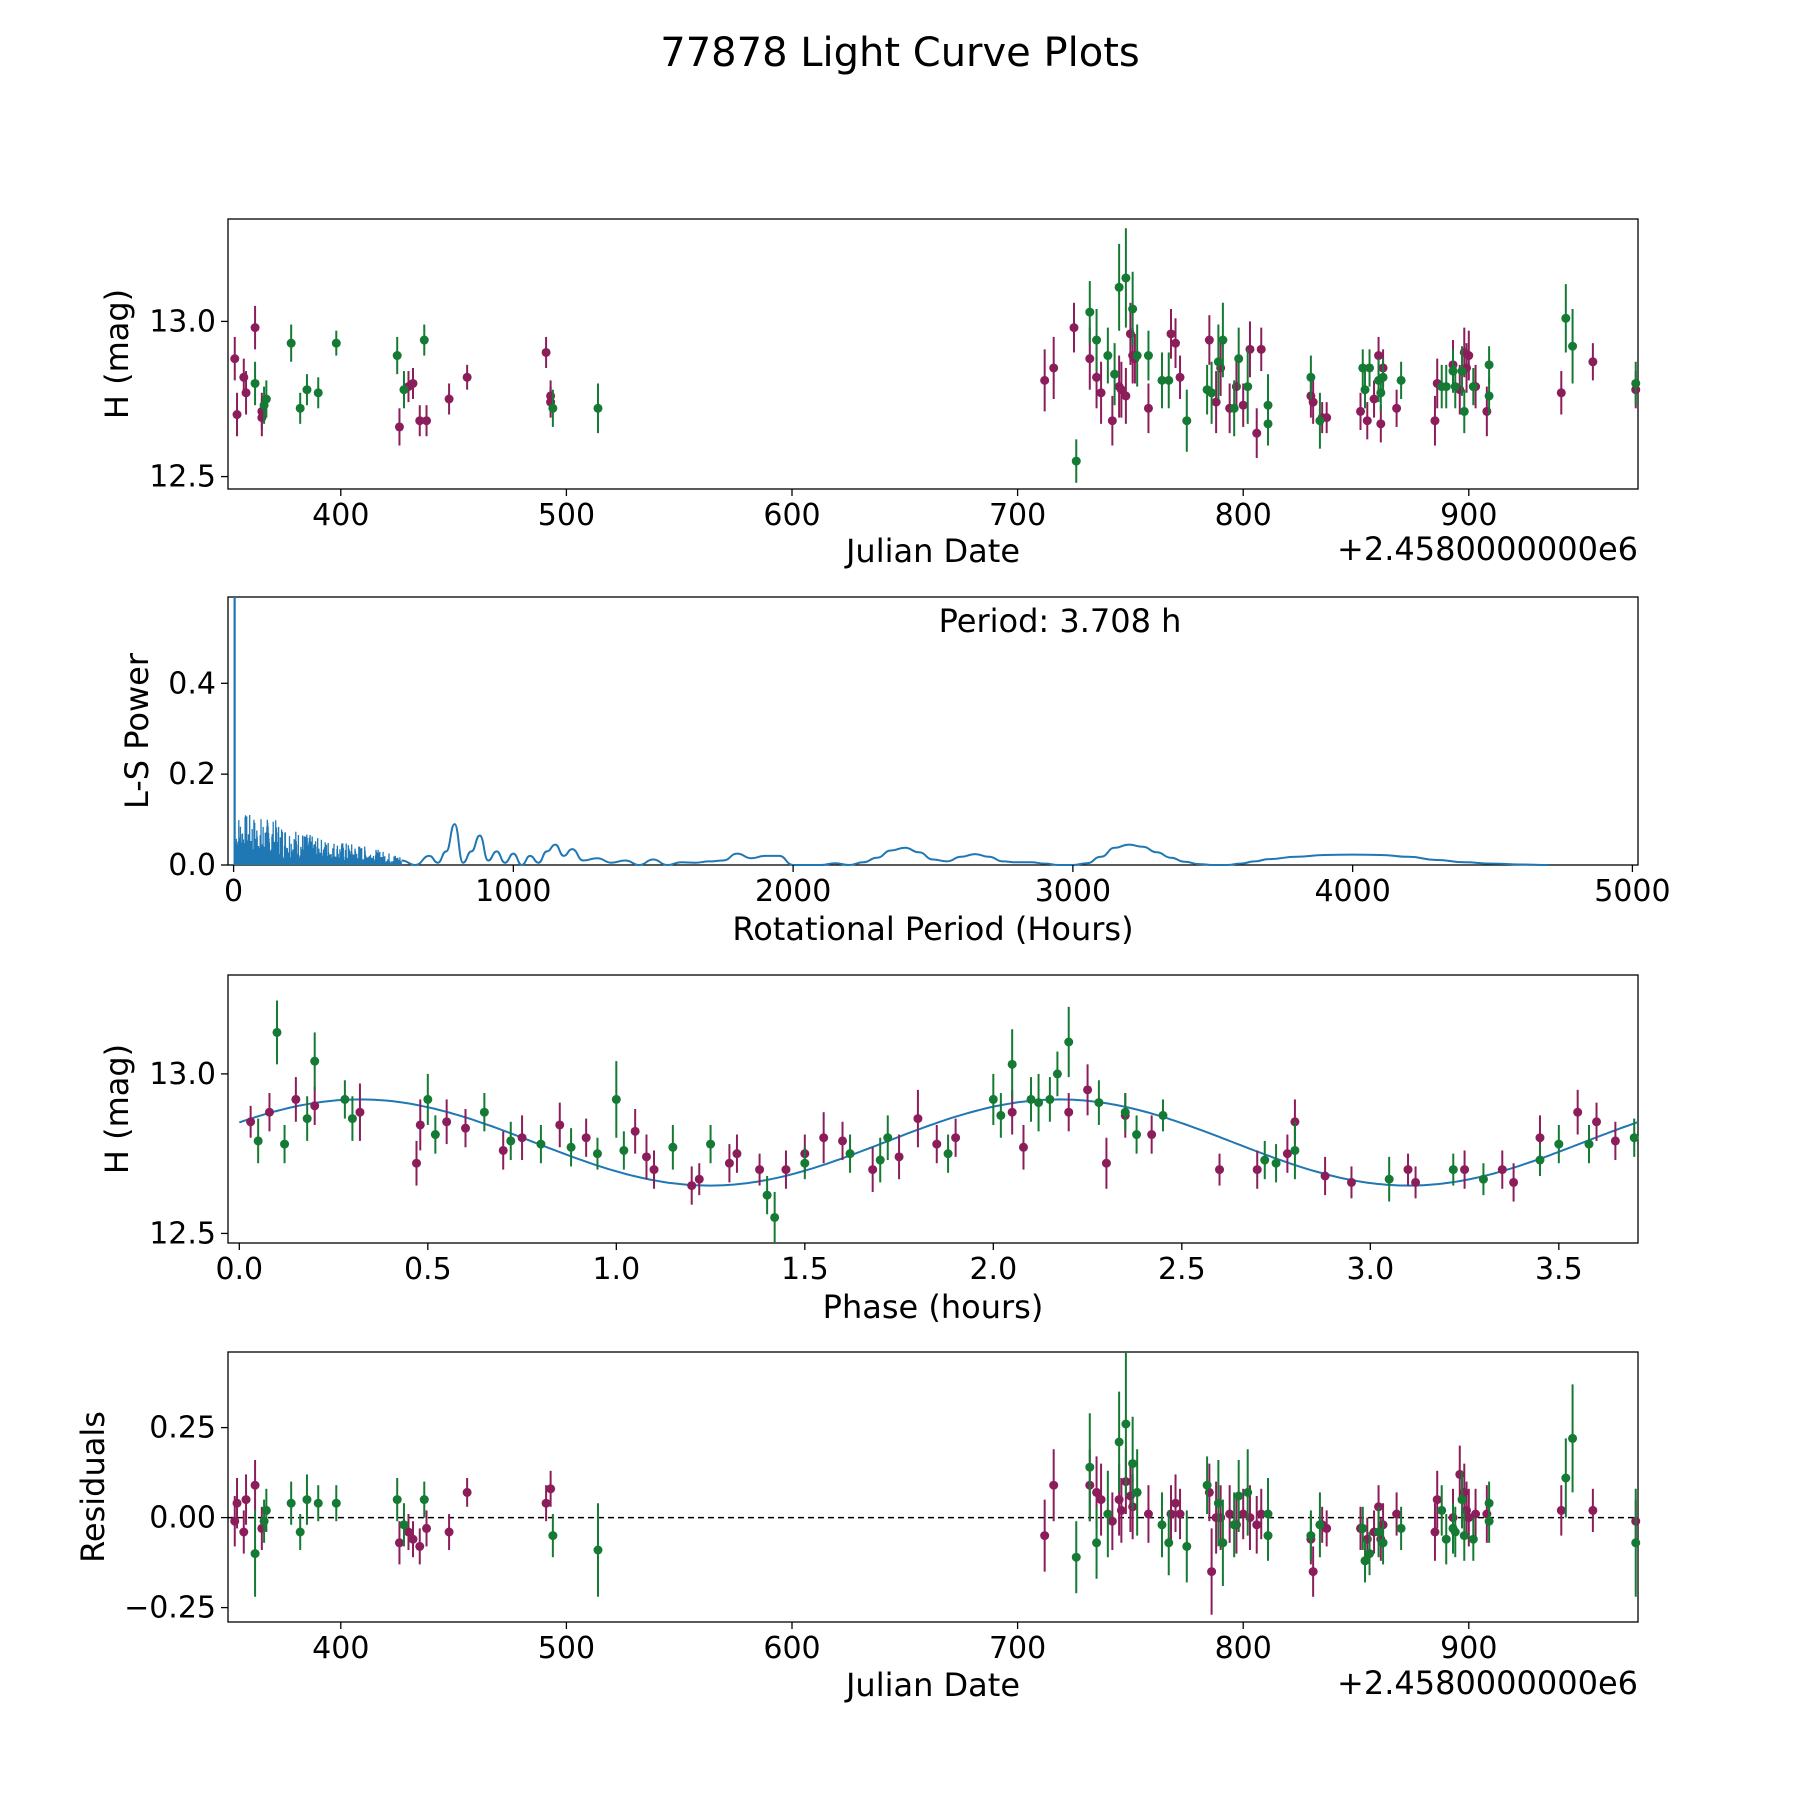  I want to click on phase-marks, so click(938, 1121).